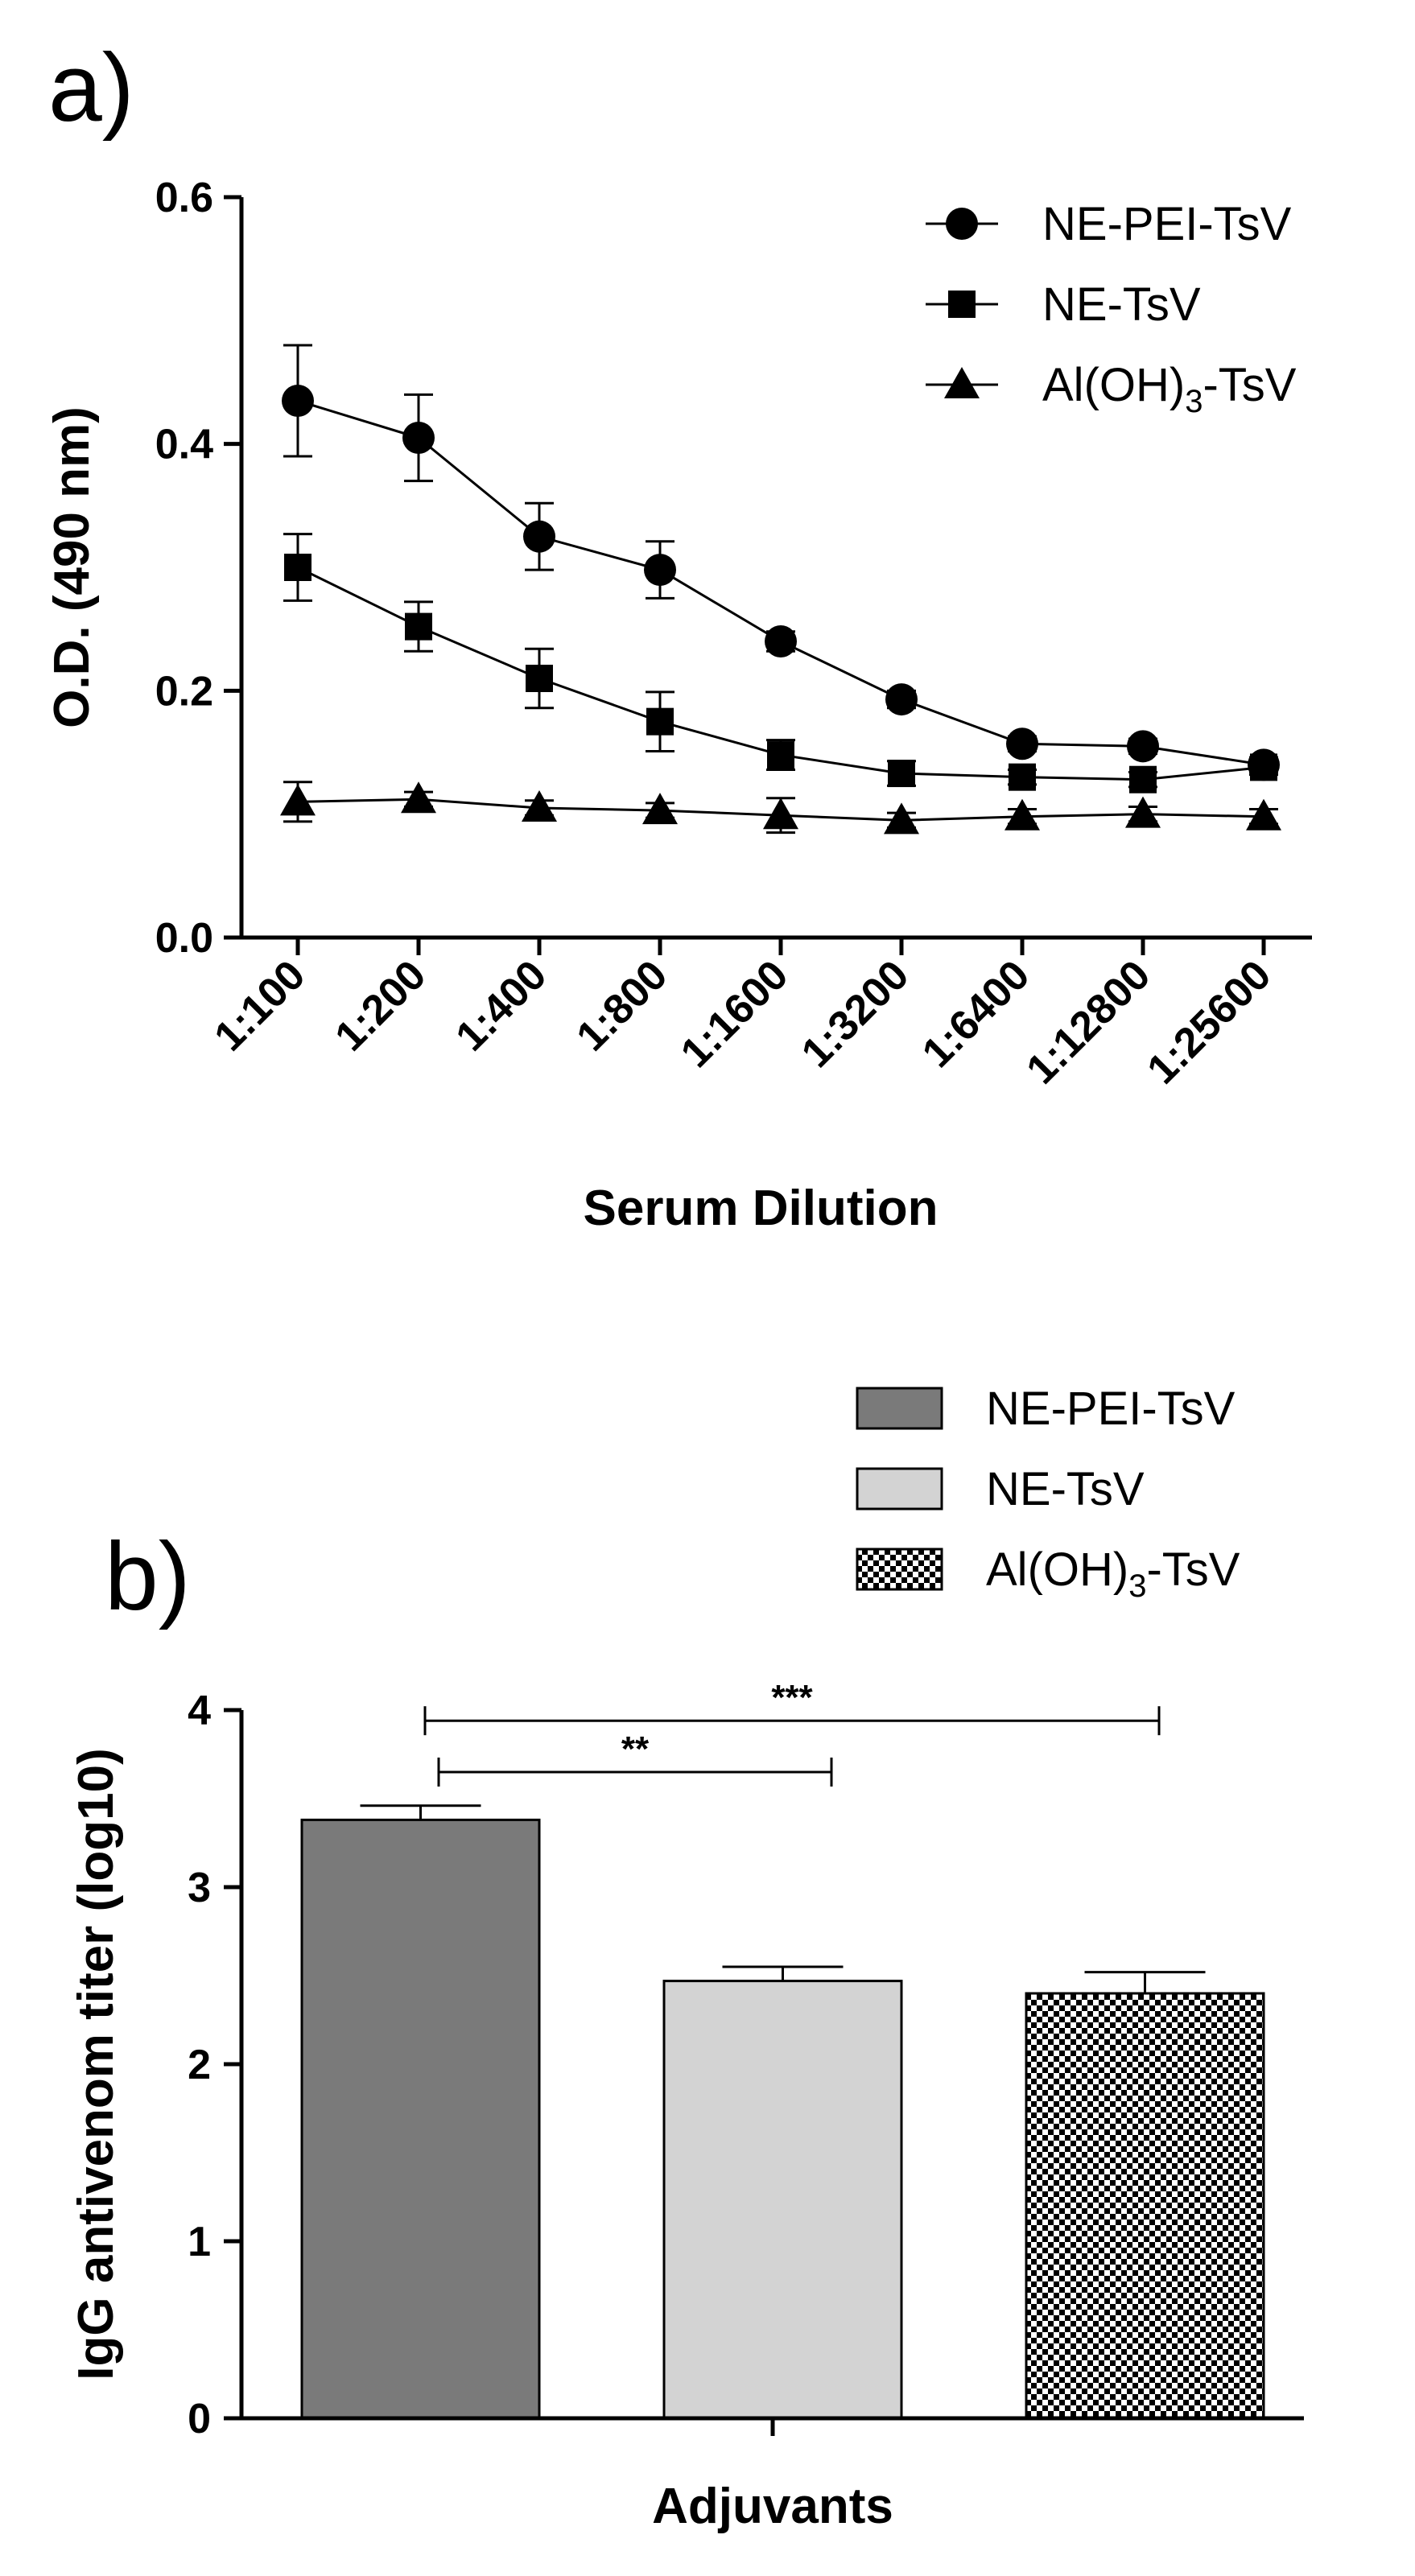 The width and height of the screenshot is (1415, 2576). What do you see at coordinates (215, 2065) in the screenshot?
I see `panel-b-y-axis-ticks: 0 1 2 3 4` at bounding box center [215, 2065].